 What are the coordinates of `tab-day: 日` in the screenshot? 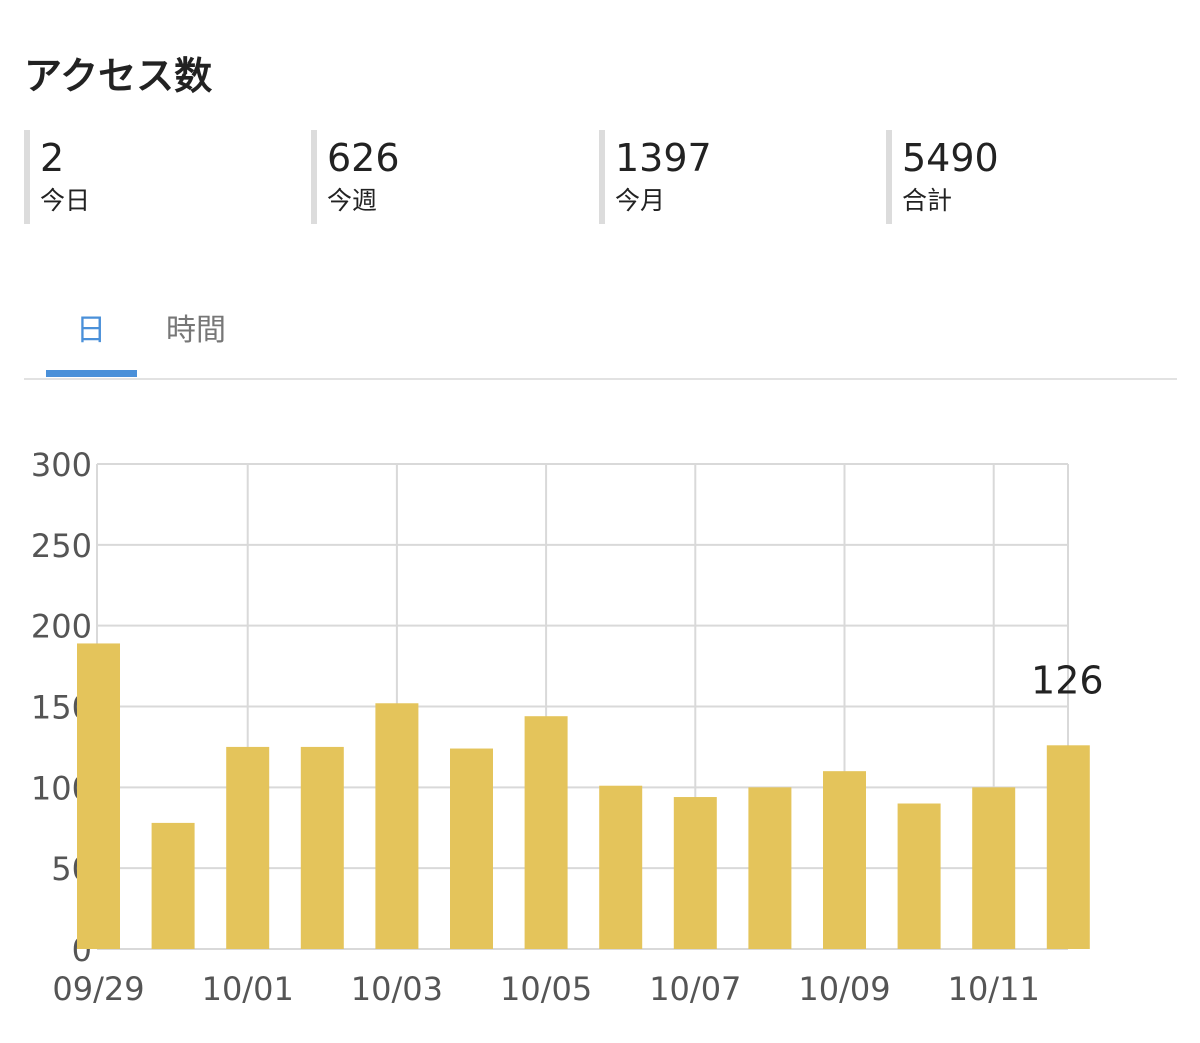 It's located at (91, 330).